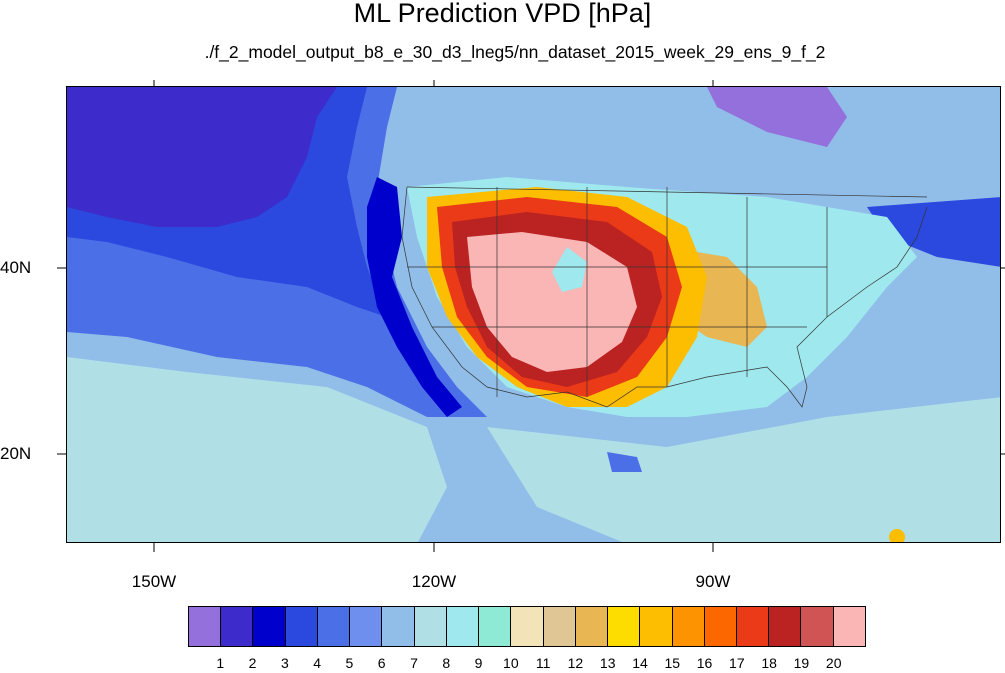 The height and width of the screenshot is (673, 1005). I want to click on field-atlantic-blue, so click(933, 232).